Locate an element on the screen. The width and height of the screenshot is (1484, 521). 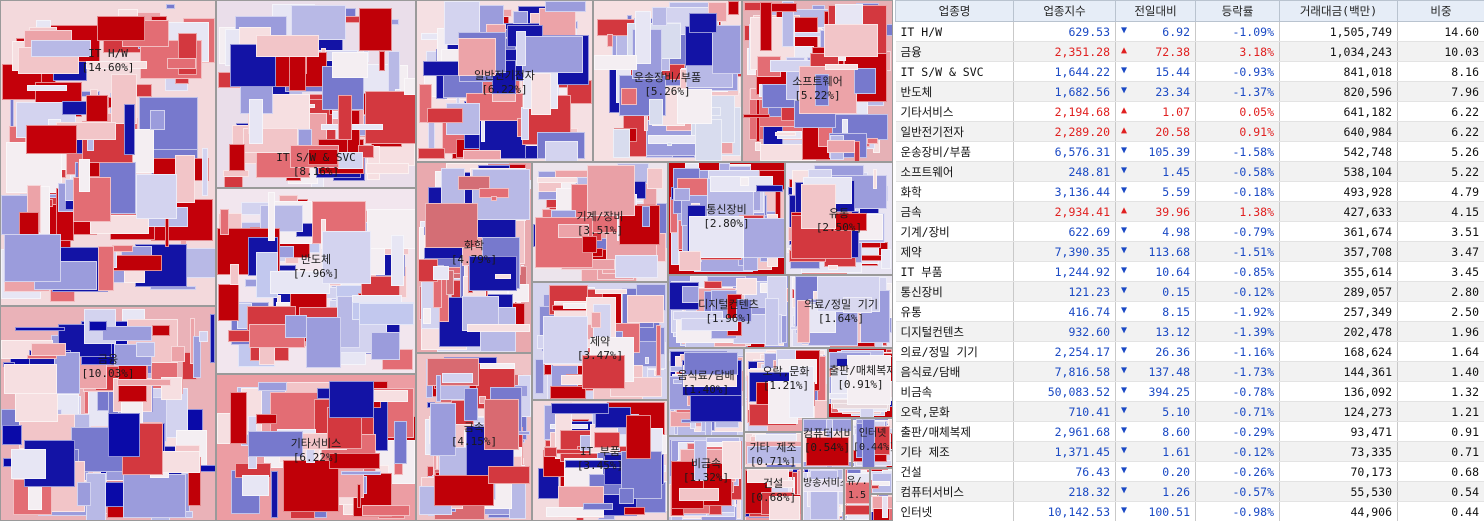
treemap-sector: 일반전기전자 [6.22%] is located at coordinates (504, 81).